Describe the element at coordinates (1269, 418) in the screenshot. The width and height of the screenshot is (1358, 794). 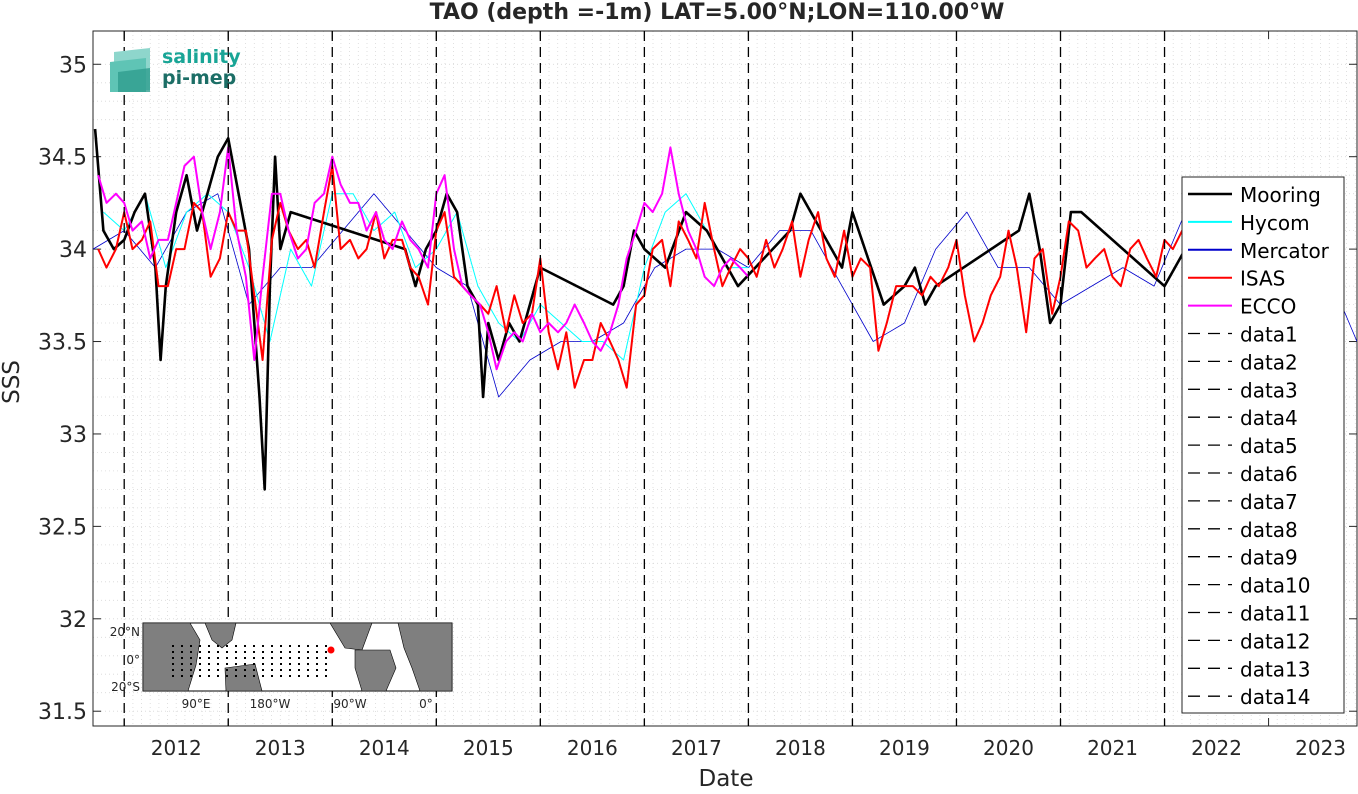
I see `legend-label-data4: data4` at that location.